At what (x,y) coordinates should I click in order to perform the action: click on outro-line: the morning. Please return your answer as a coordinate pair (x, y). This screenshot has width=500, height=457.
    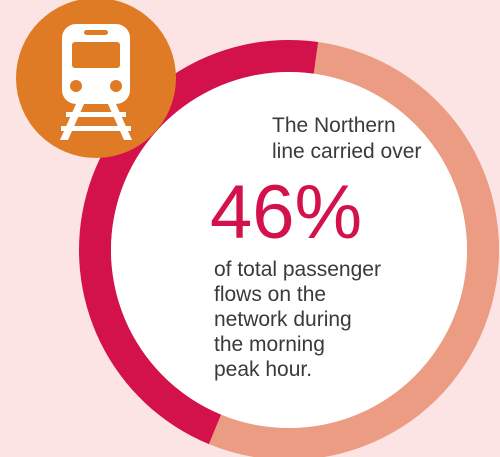
    Looking at the image, I should click on (269, 344).